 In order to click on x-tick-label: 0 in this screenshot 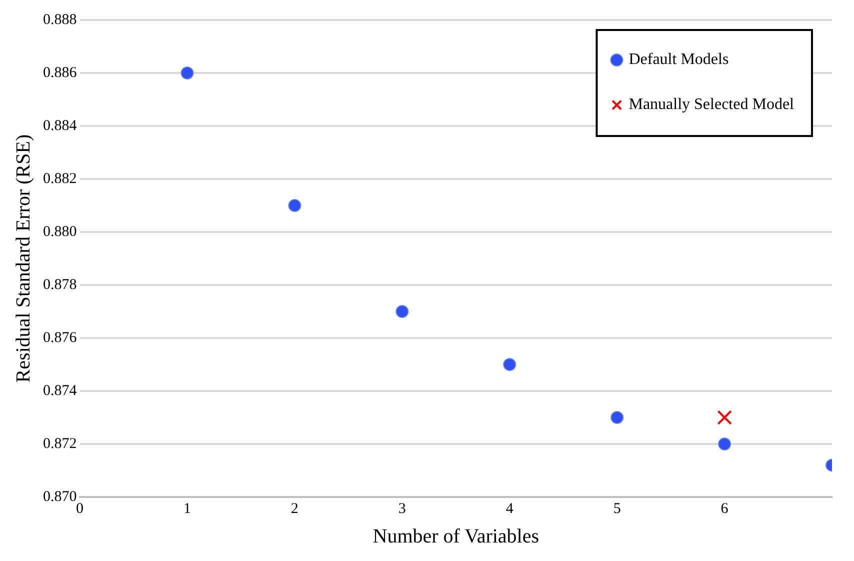, I will do `click(80, 508)`.